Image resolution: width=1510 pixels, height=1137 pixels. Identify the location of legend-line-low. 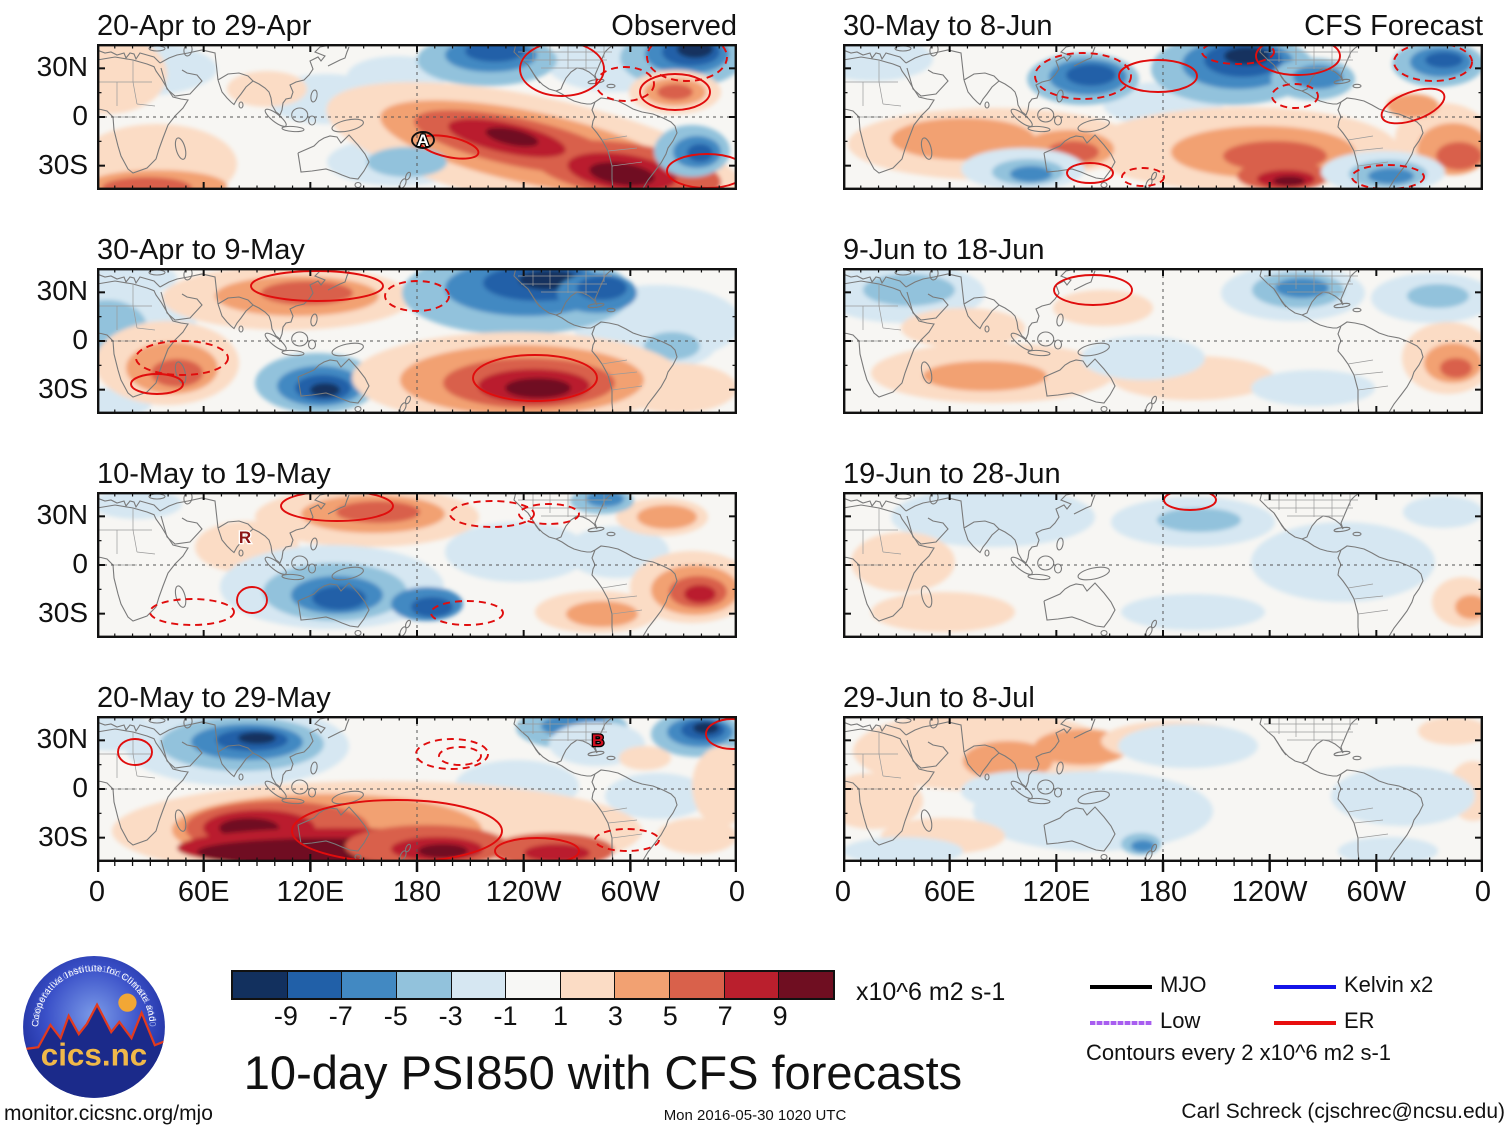
(1121, 1023).